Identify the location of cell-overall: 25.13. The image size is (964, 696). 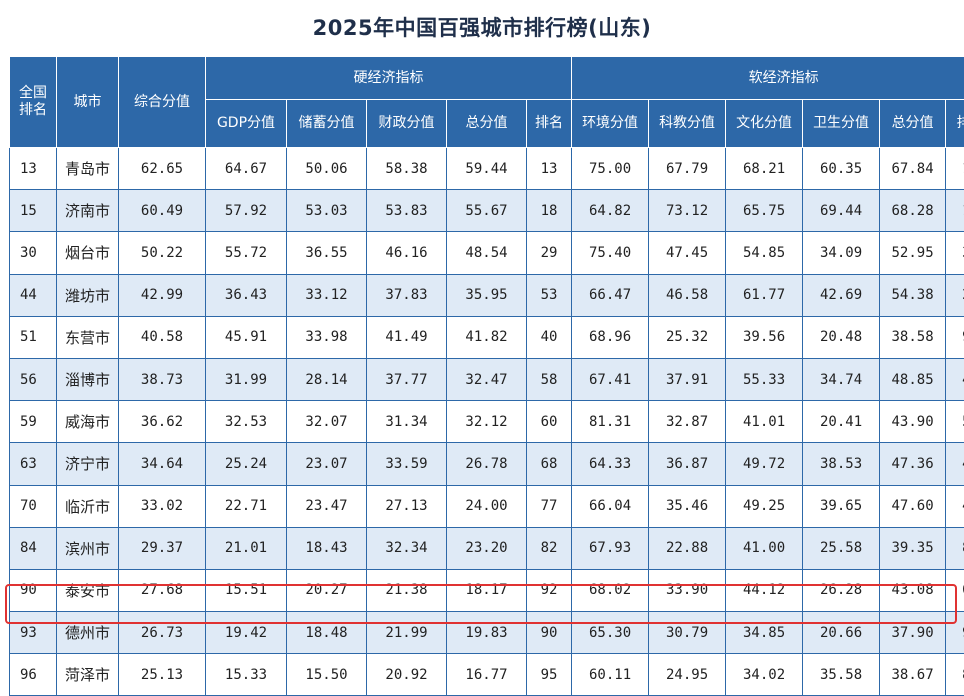
(162, 675).